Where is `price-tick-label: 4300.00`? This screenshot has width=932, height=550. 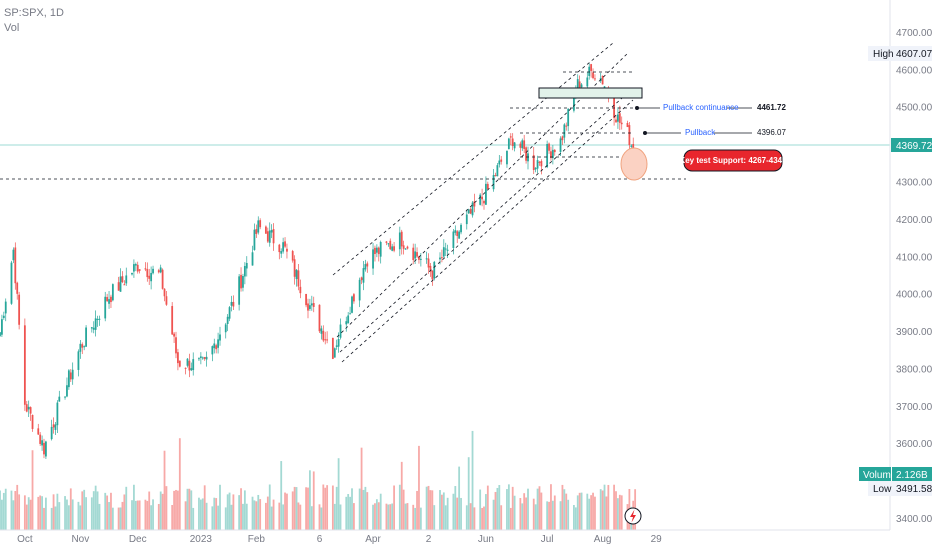
price-tick-label: 4300.00 is located at coordinates (914, 183).